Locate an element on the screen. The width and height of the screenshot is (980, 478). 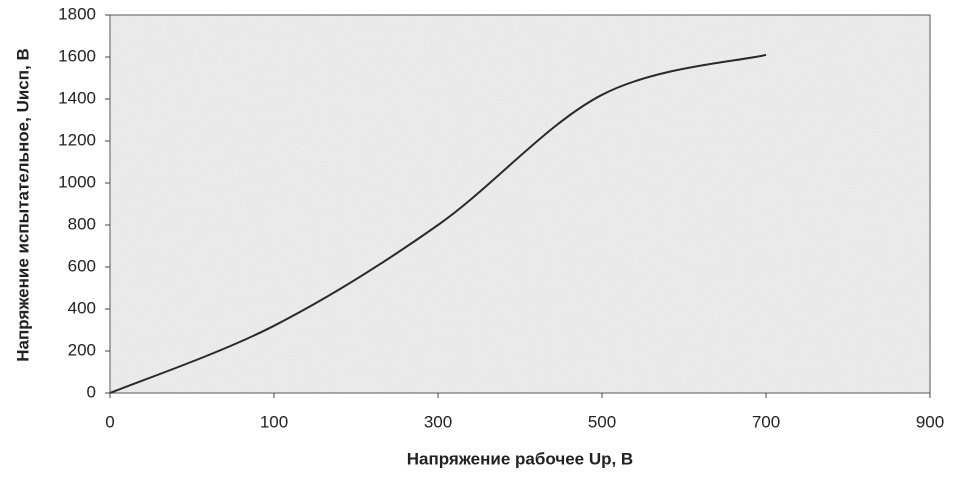
y-tick-label: 1000 is located at coordinates (77, 181).